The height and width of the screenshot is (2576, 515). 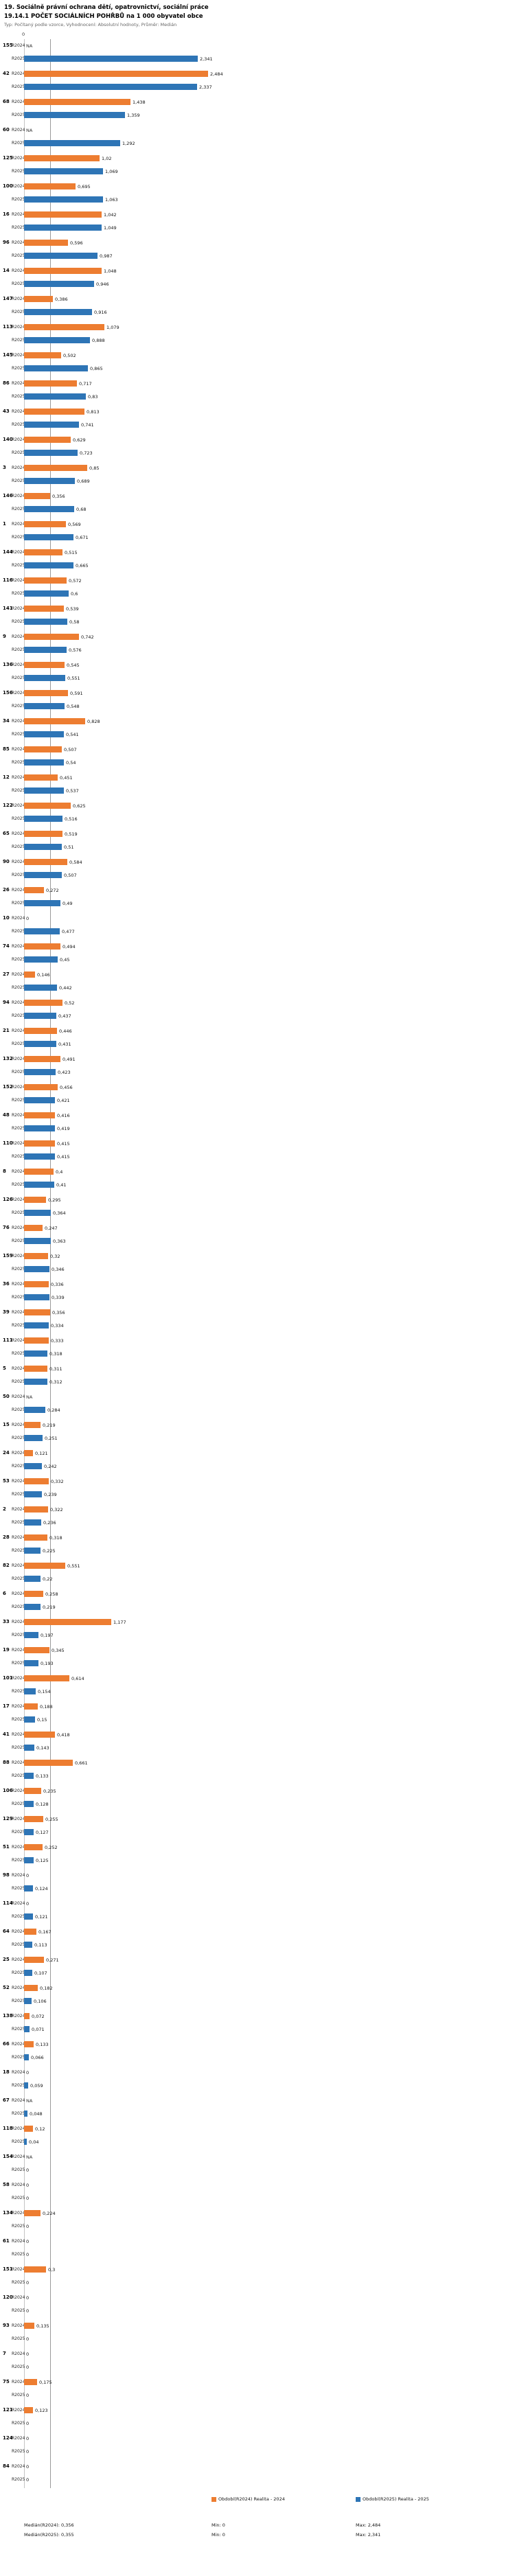 I want to click on chart-row-group: 53 R2024 0,332 R2025 0,239, so click(x=257, y=1489).